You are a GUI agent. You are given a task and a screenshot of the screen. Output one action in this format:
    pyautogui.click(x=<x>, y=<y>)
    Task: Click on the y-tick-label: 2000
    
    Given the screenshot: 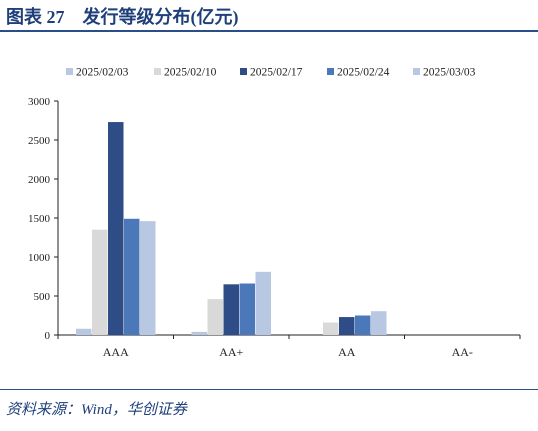 What is the action you would take?
    pyautogui.click(x=39, y=180)
    